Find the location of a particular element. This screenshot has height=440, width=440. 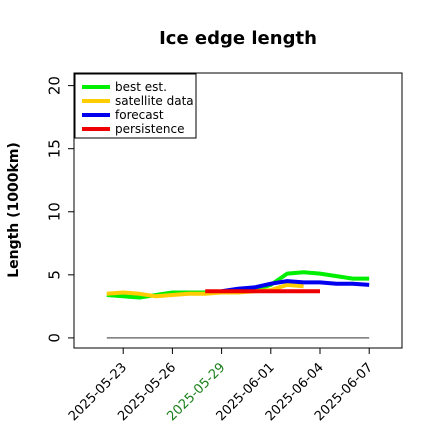

legend-label: forecast is located at coordinates (139, 115).